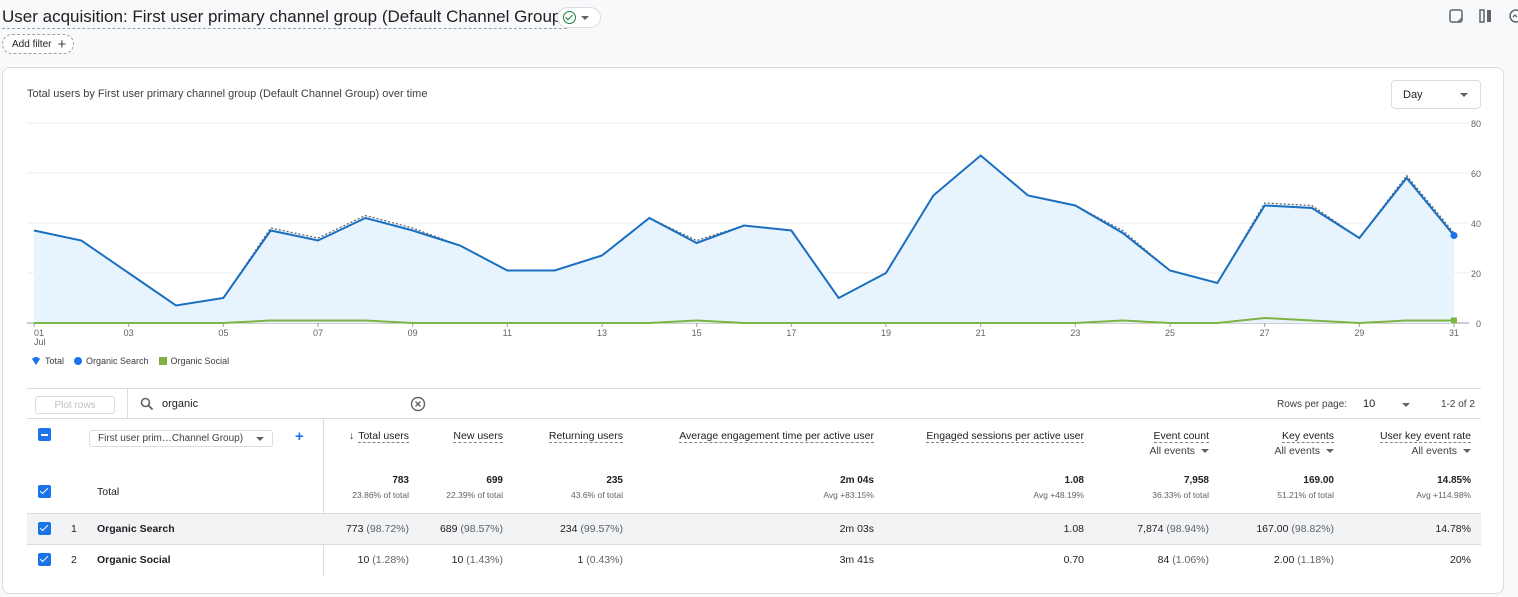  I want to click on cell-value: 84, so click(1163, 560).